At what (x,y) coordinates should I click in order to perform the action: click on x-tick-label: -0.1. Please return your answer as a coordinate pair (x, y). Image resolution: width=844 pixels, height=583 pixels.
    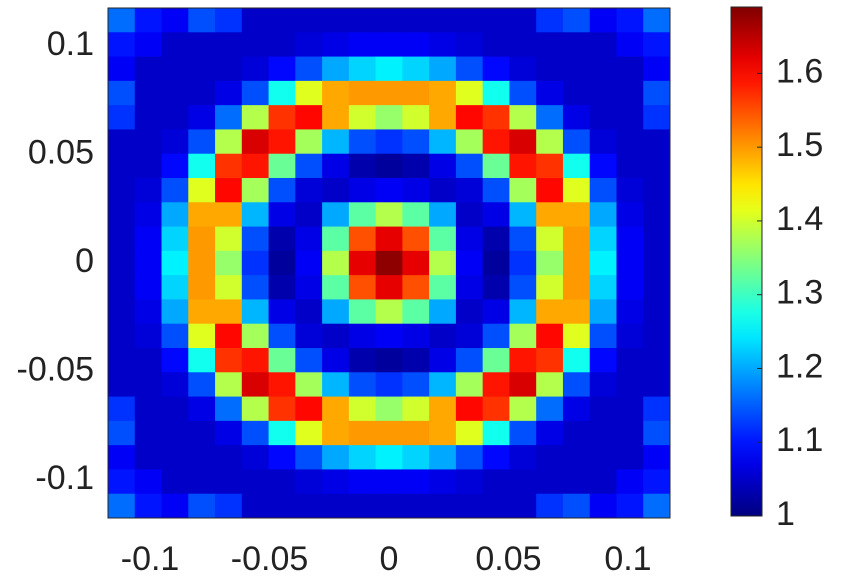
    Looking at the image, I should click on (150, 559).